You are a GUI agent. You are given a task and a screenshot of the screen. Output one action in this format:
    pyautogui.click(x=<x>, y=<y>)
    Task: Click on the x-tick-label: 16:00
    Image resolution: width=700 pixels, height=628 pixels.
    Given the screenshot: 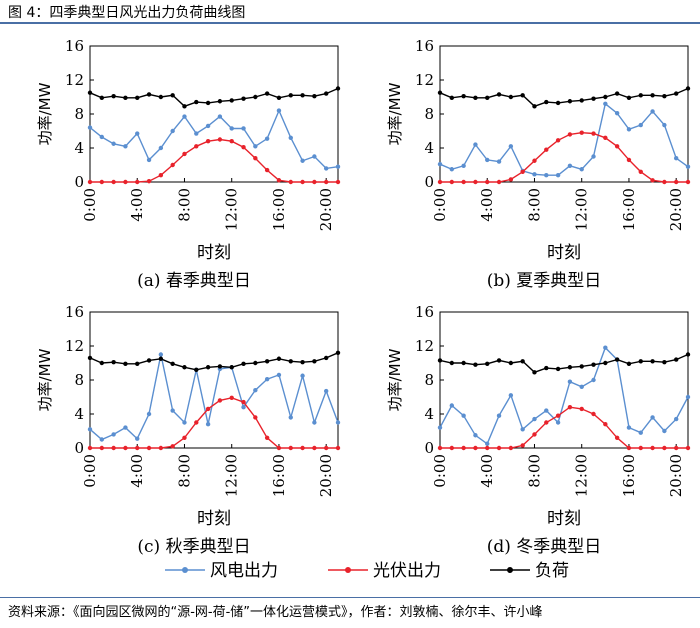 What is the action you would take?
    pyautogui.click(x=629, y=209)
    